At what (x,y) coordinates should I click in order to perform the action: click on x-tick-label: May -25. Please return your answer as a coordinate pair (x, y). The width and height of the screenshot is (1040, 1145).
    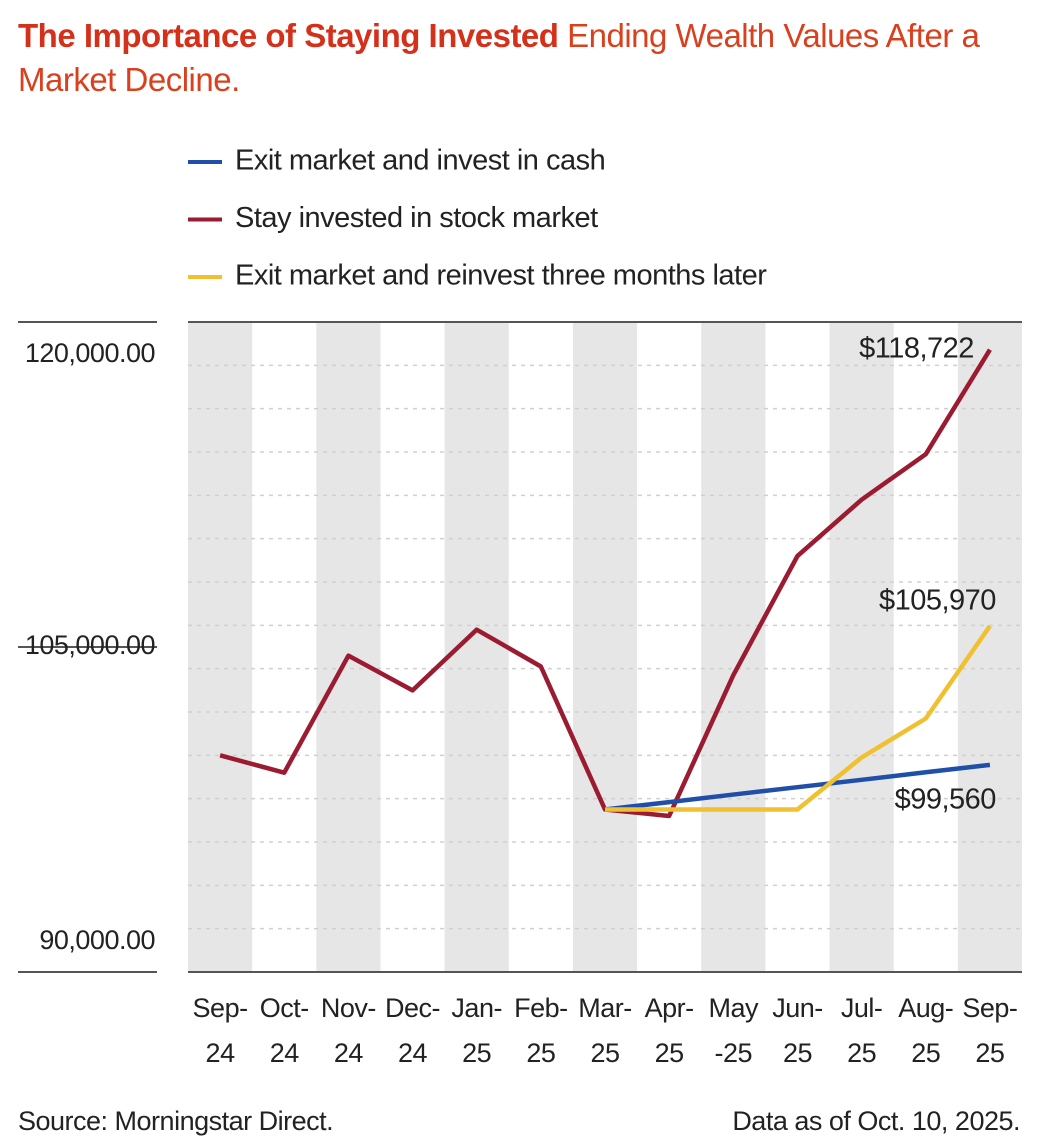
    Looking at the image, I should click on (734, 1030).